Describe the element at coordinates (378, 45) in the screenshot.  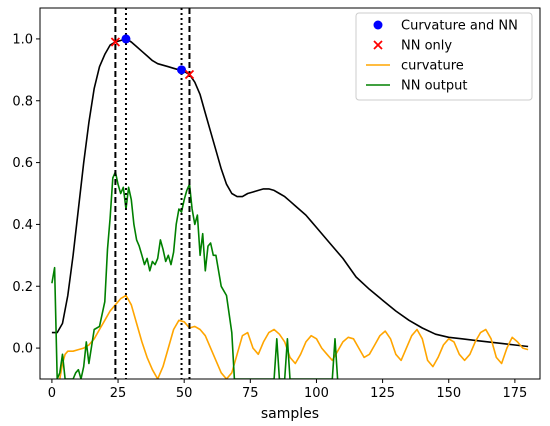
I see `legend-swatch-nn-only` at that location.